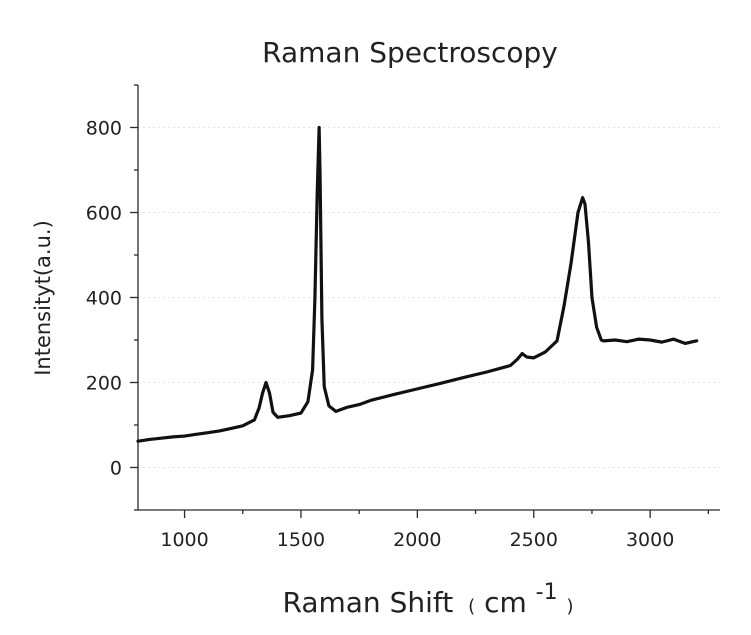 This screenshot has width=751, height=635. What do you see at coordinates (547, 592) in the screenshot?
I see `x-axis-unit-exp: -1` at bounding box center [547, 592].